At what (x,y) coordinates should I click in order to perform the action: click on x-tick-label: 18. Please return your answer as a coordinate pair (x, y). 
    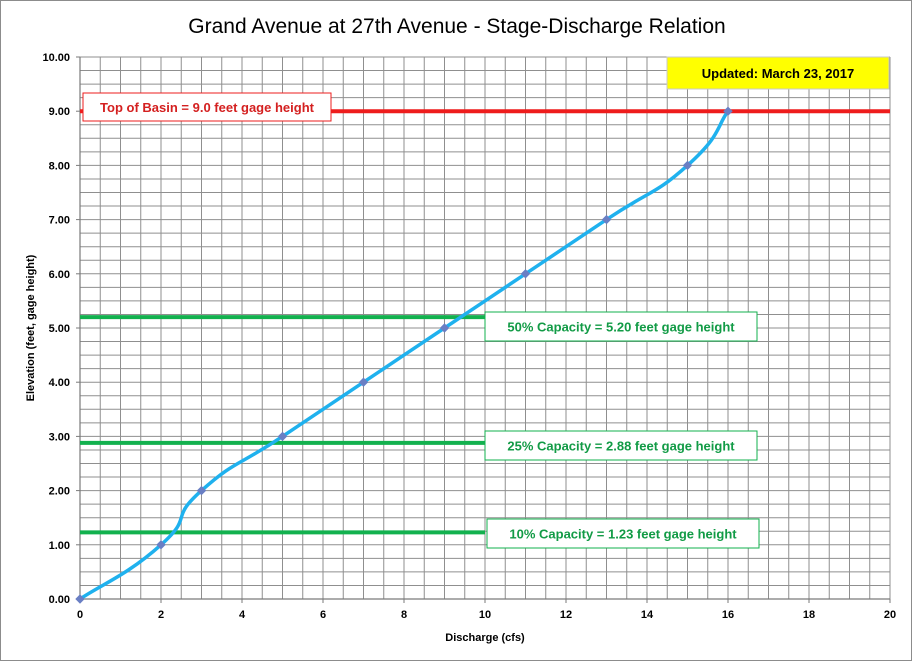
    Looking at the image, I should click on (809, 615).